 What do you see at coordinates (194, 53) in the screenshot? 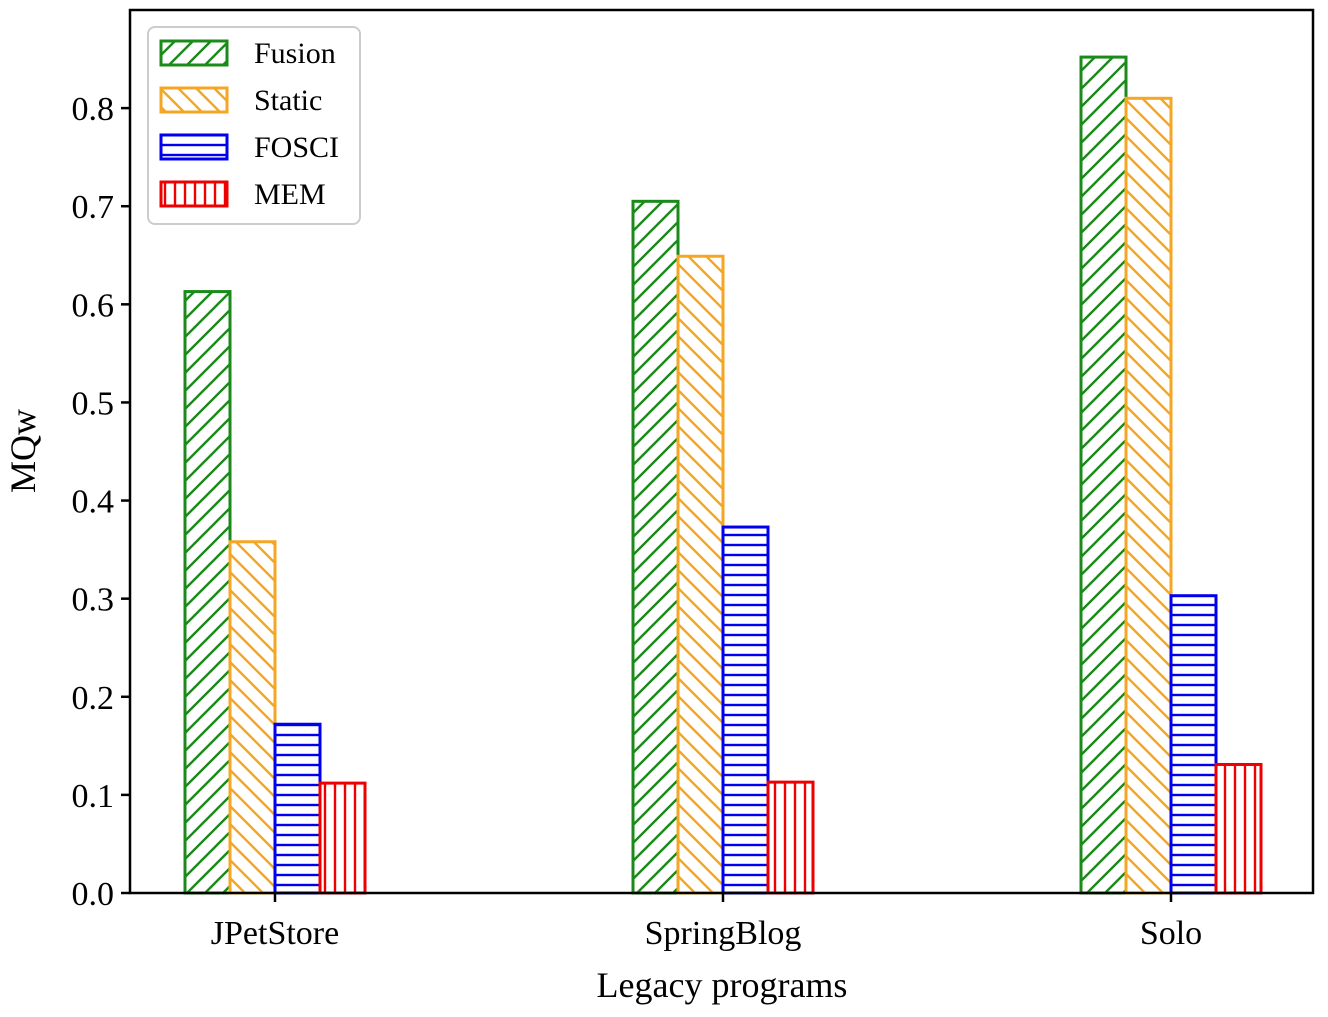
I see `legend-swatch-fusion` at bounding box center [194, 53].